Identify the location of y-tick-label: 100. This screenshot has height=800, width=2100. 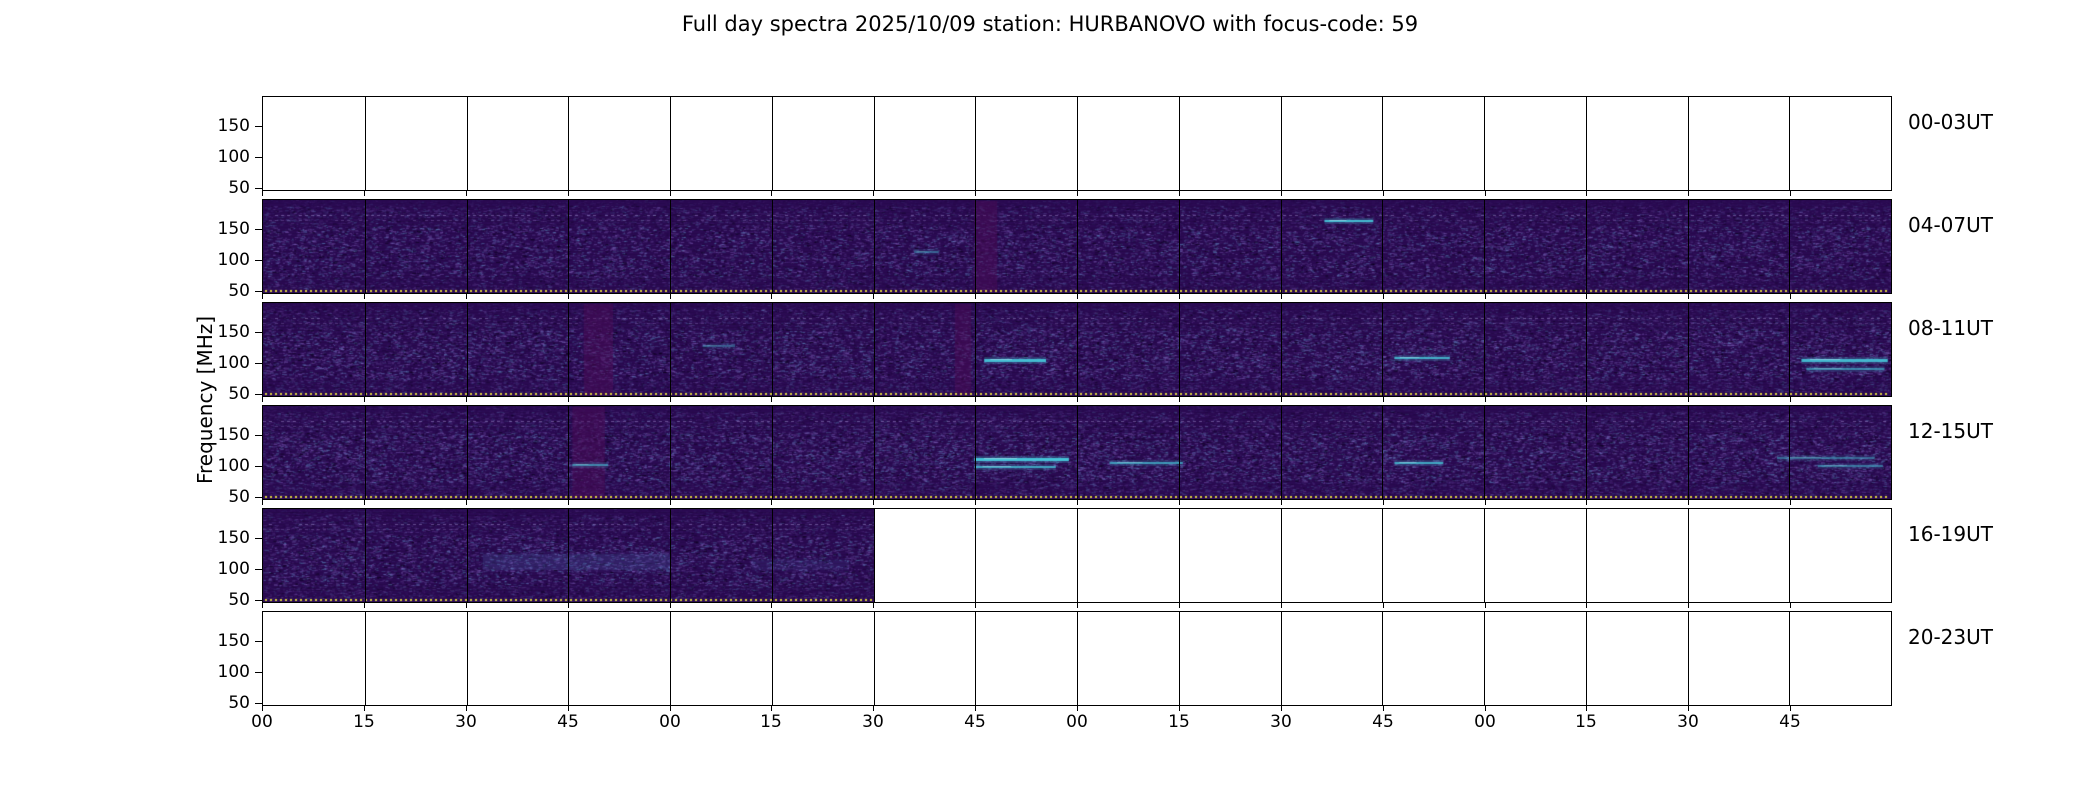
(233, 260).